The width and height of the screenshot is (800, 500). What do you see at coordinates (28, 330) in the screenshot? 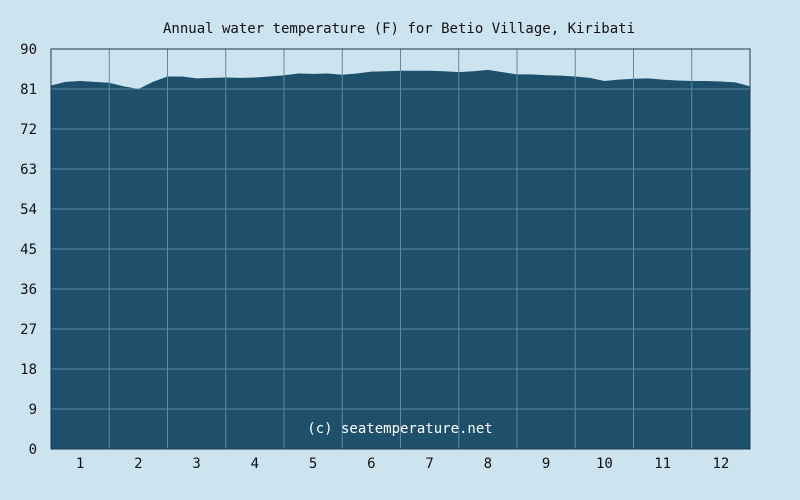
I see `y-tick-label: 27` at bounding box center [28, 330].